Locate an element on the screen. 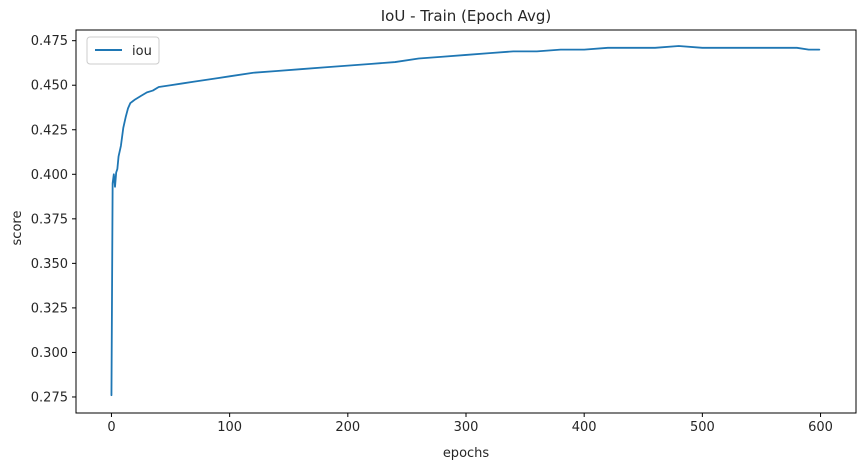 The height and width of the screenshot is (468, 864). legend-label-iou: iou is located at coordinates (142, 51).